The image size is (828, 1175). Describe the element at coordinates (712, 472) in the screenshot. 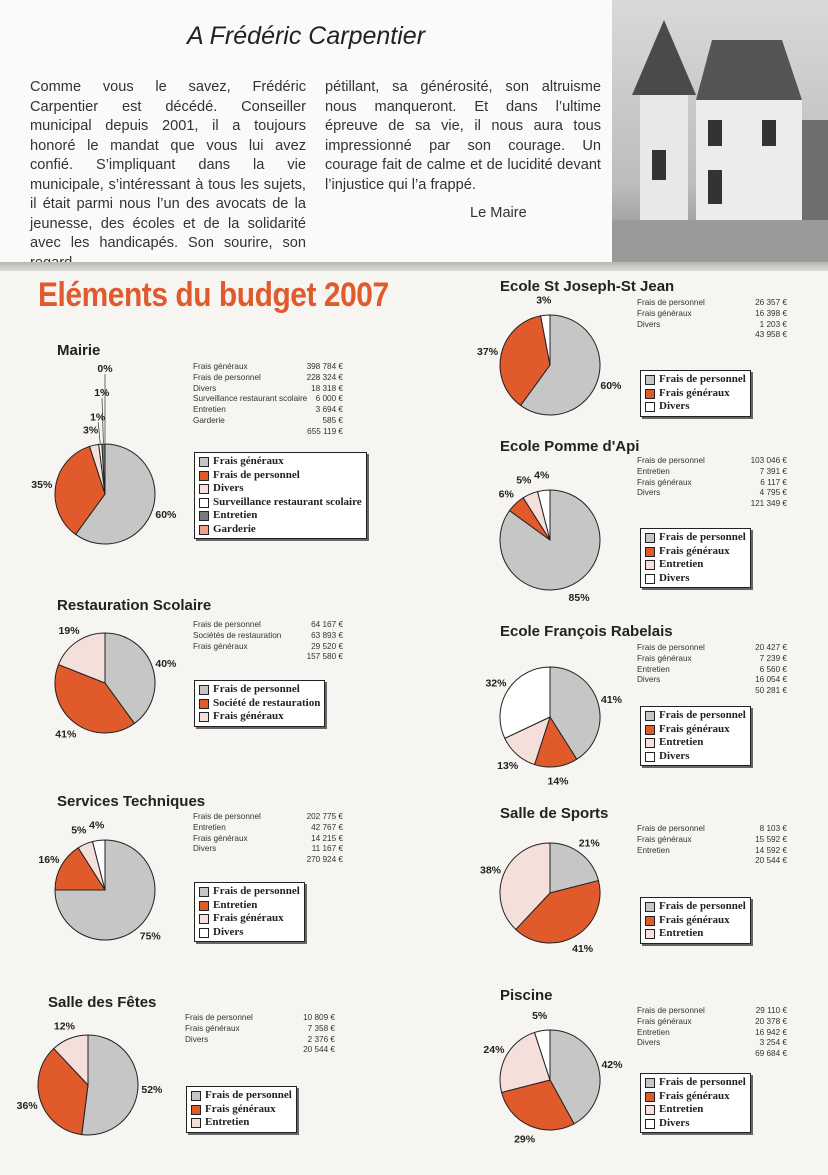

I see `table-row: Entretien 7 391 €` at that location.